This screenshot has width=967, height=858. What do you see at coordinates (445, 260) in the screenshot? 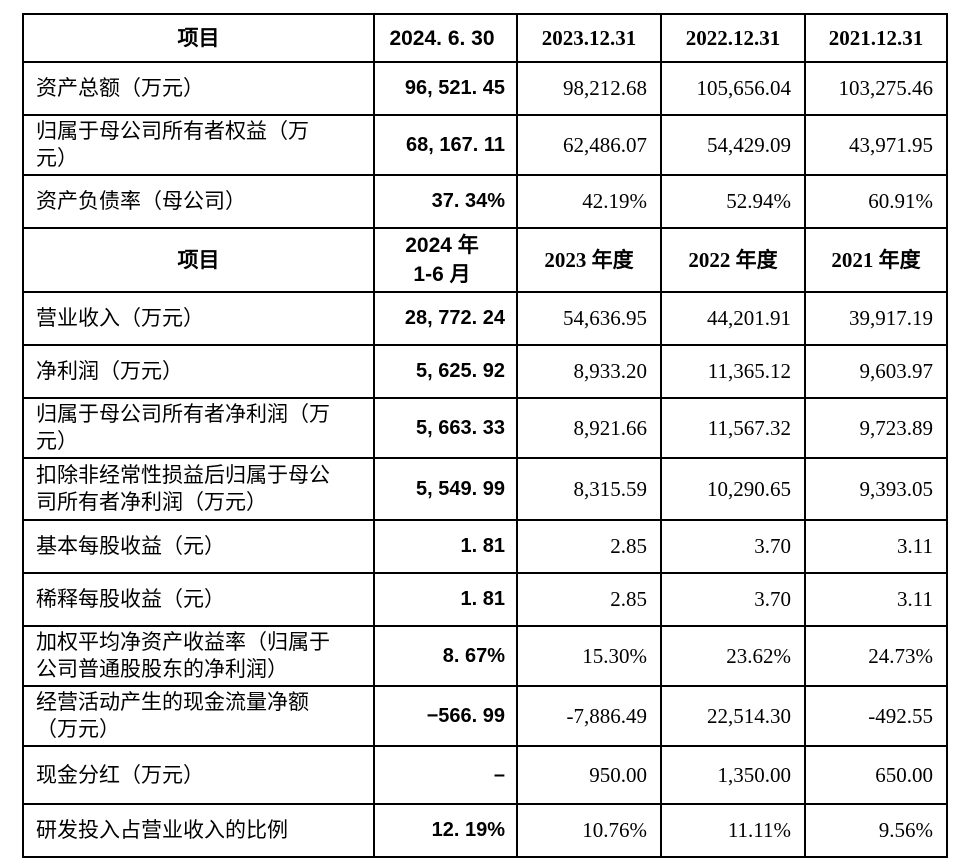
I see `period-column-header-current: 2024 年 1-6 月` at bounding box center [445, 260].